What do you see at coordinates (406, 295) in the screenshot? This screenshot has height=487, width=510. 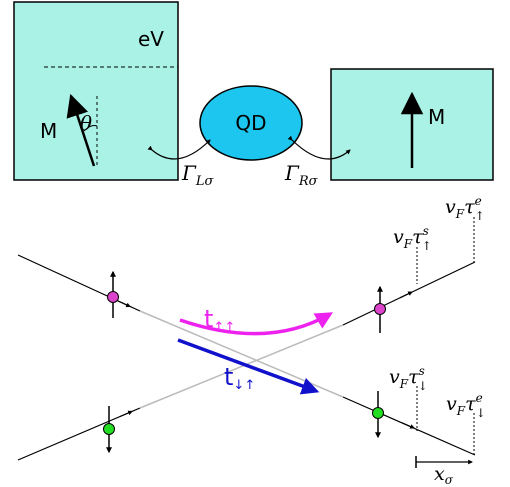 I see `direction-arrow-out-up` at bounding box center [406, 295].